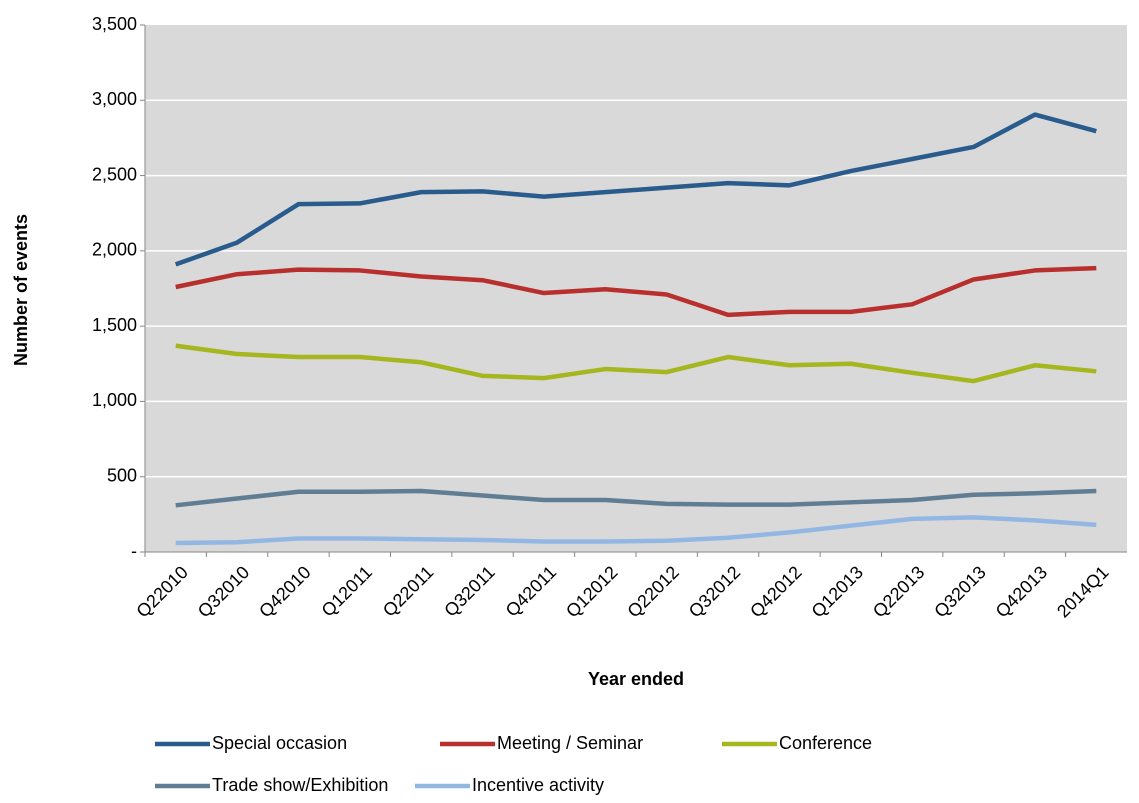 The width and height of the screenshot is (1139, 803). Describe the element at coordinates (114, 400) in the screenshot. I see `y-tick-label: 1,000` at that location.